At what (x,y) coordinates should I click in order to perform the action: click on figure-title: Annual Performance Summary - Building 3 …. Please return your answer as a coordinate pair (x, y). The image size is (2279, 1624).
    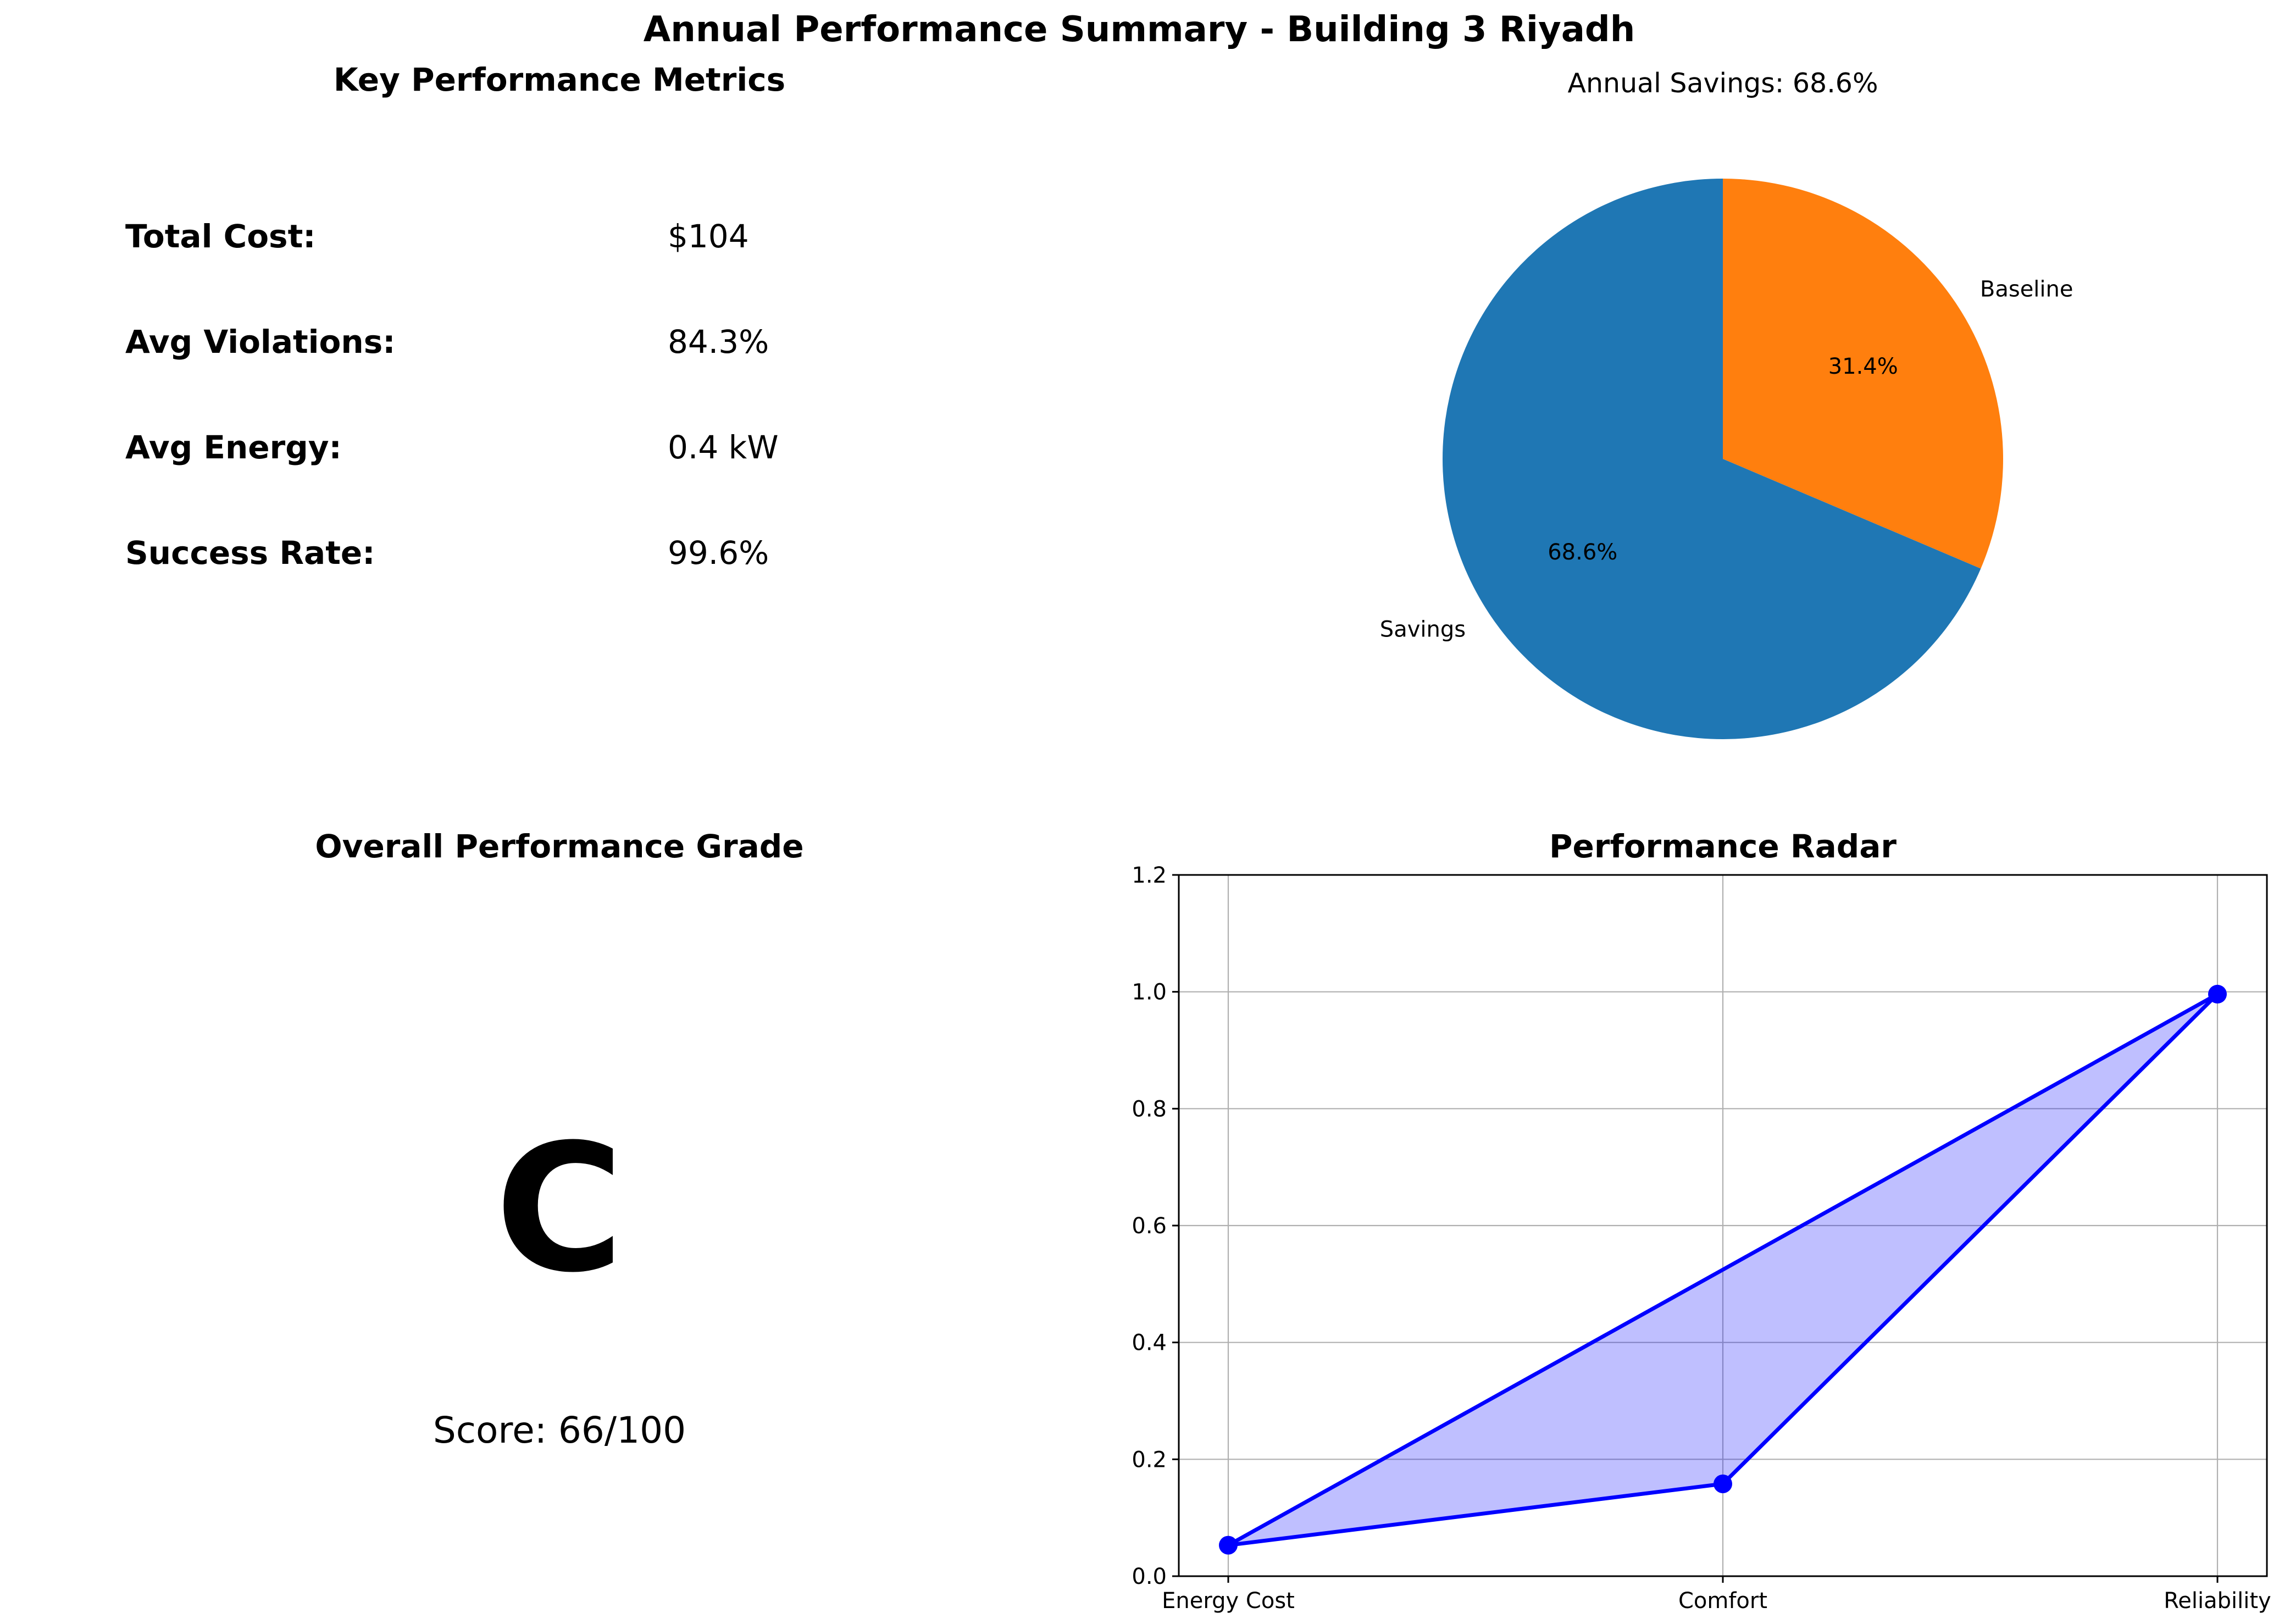
    Looking at the image, I should click on (1139, 29).